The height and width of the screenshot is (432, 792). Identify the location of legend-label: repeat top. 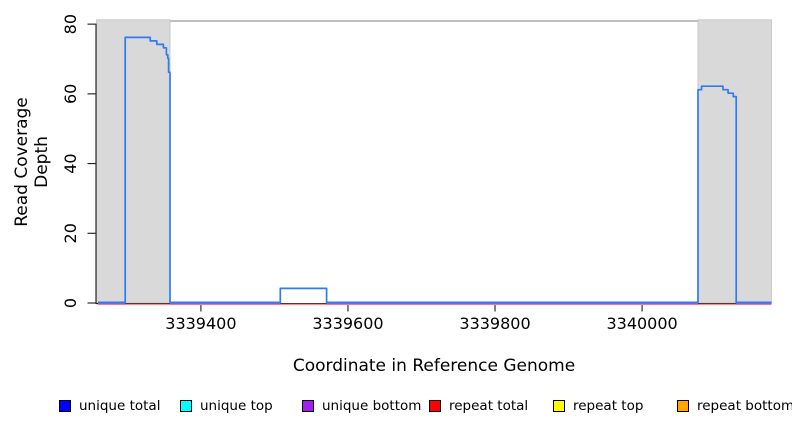
(608, 406).